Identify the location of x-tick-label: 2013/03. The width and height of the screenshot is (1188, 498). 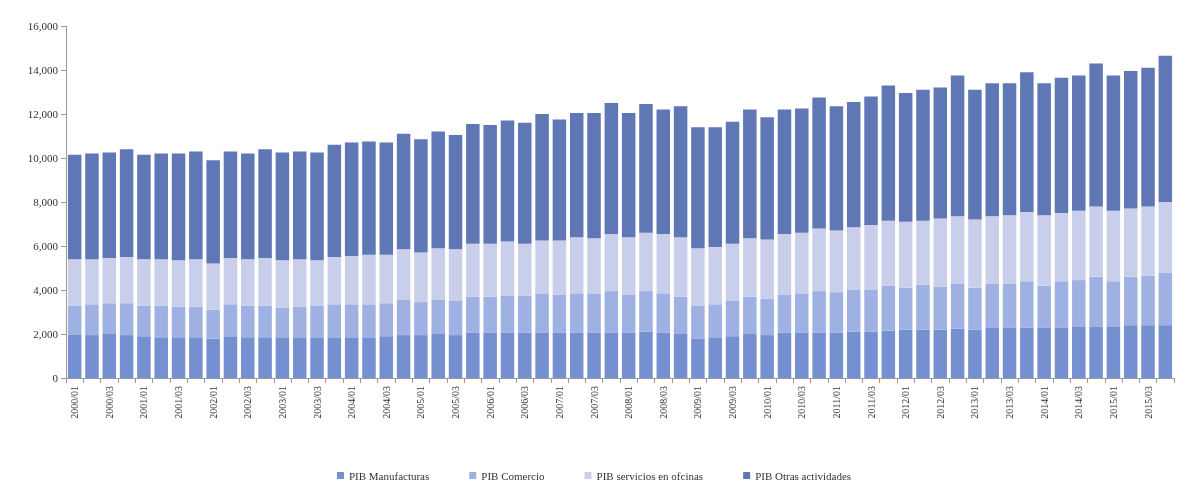
(1010, 402).